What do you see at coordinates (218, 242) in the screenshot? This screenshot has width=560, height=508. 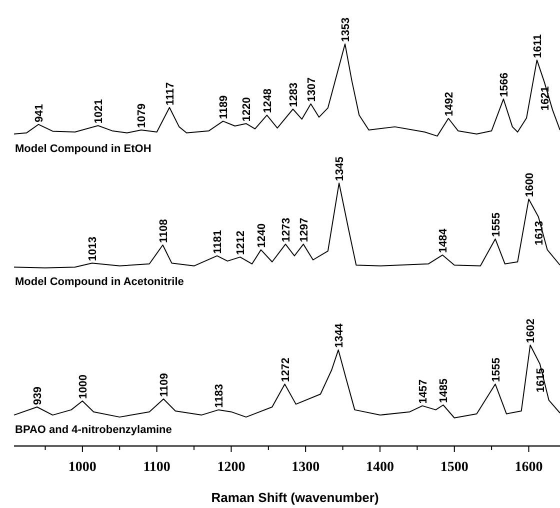 I see `annotation: 1181` at bounding box center [218, 242].